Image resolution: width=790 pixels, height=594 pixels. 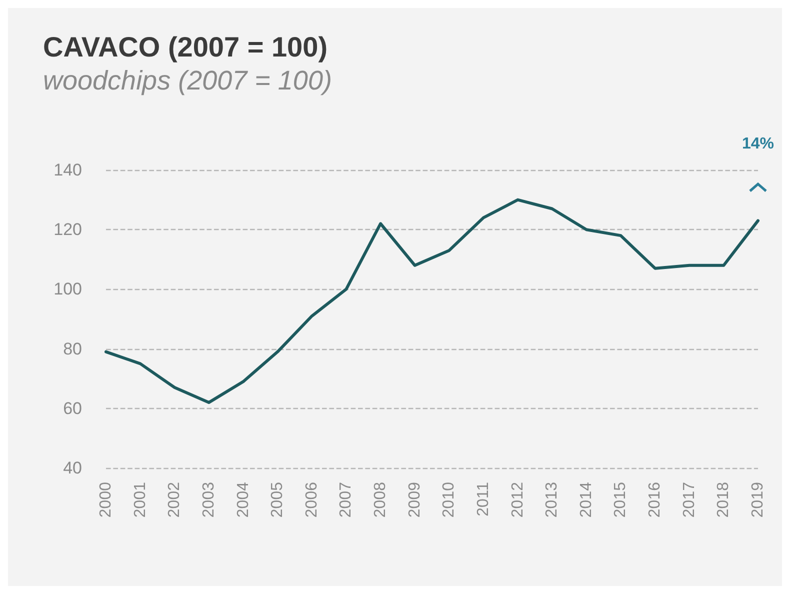 I want to click on y-tick-label: 80, so click(x=72, y=348).